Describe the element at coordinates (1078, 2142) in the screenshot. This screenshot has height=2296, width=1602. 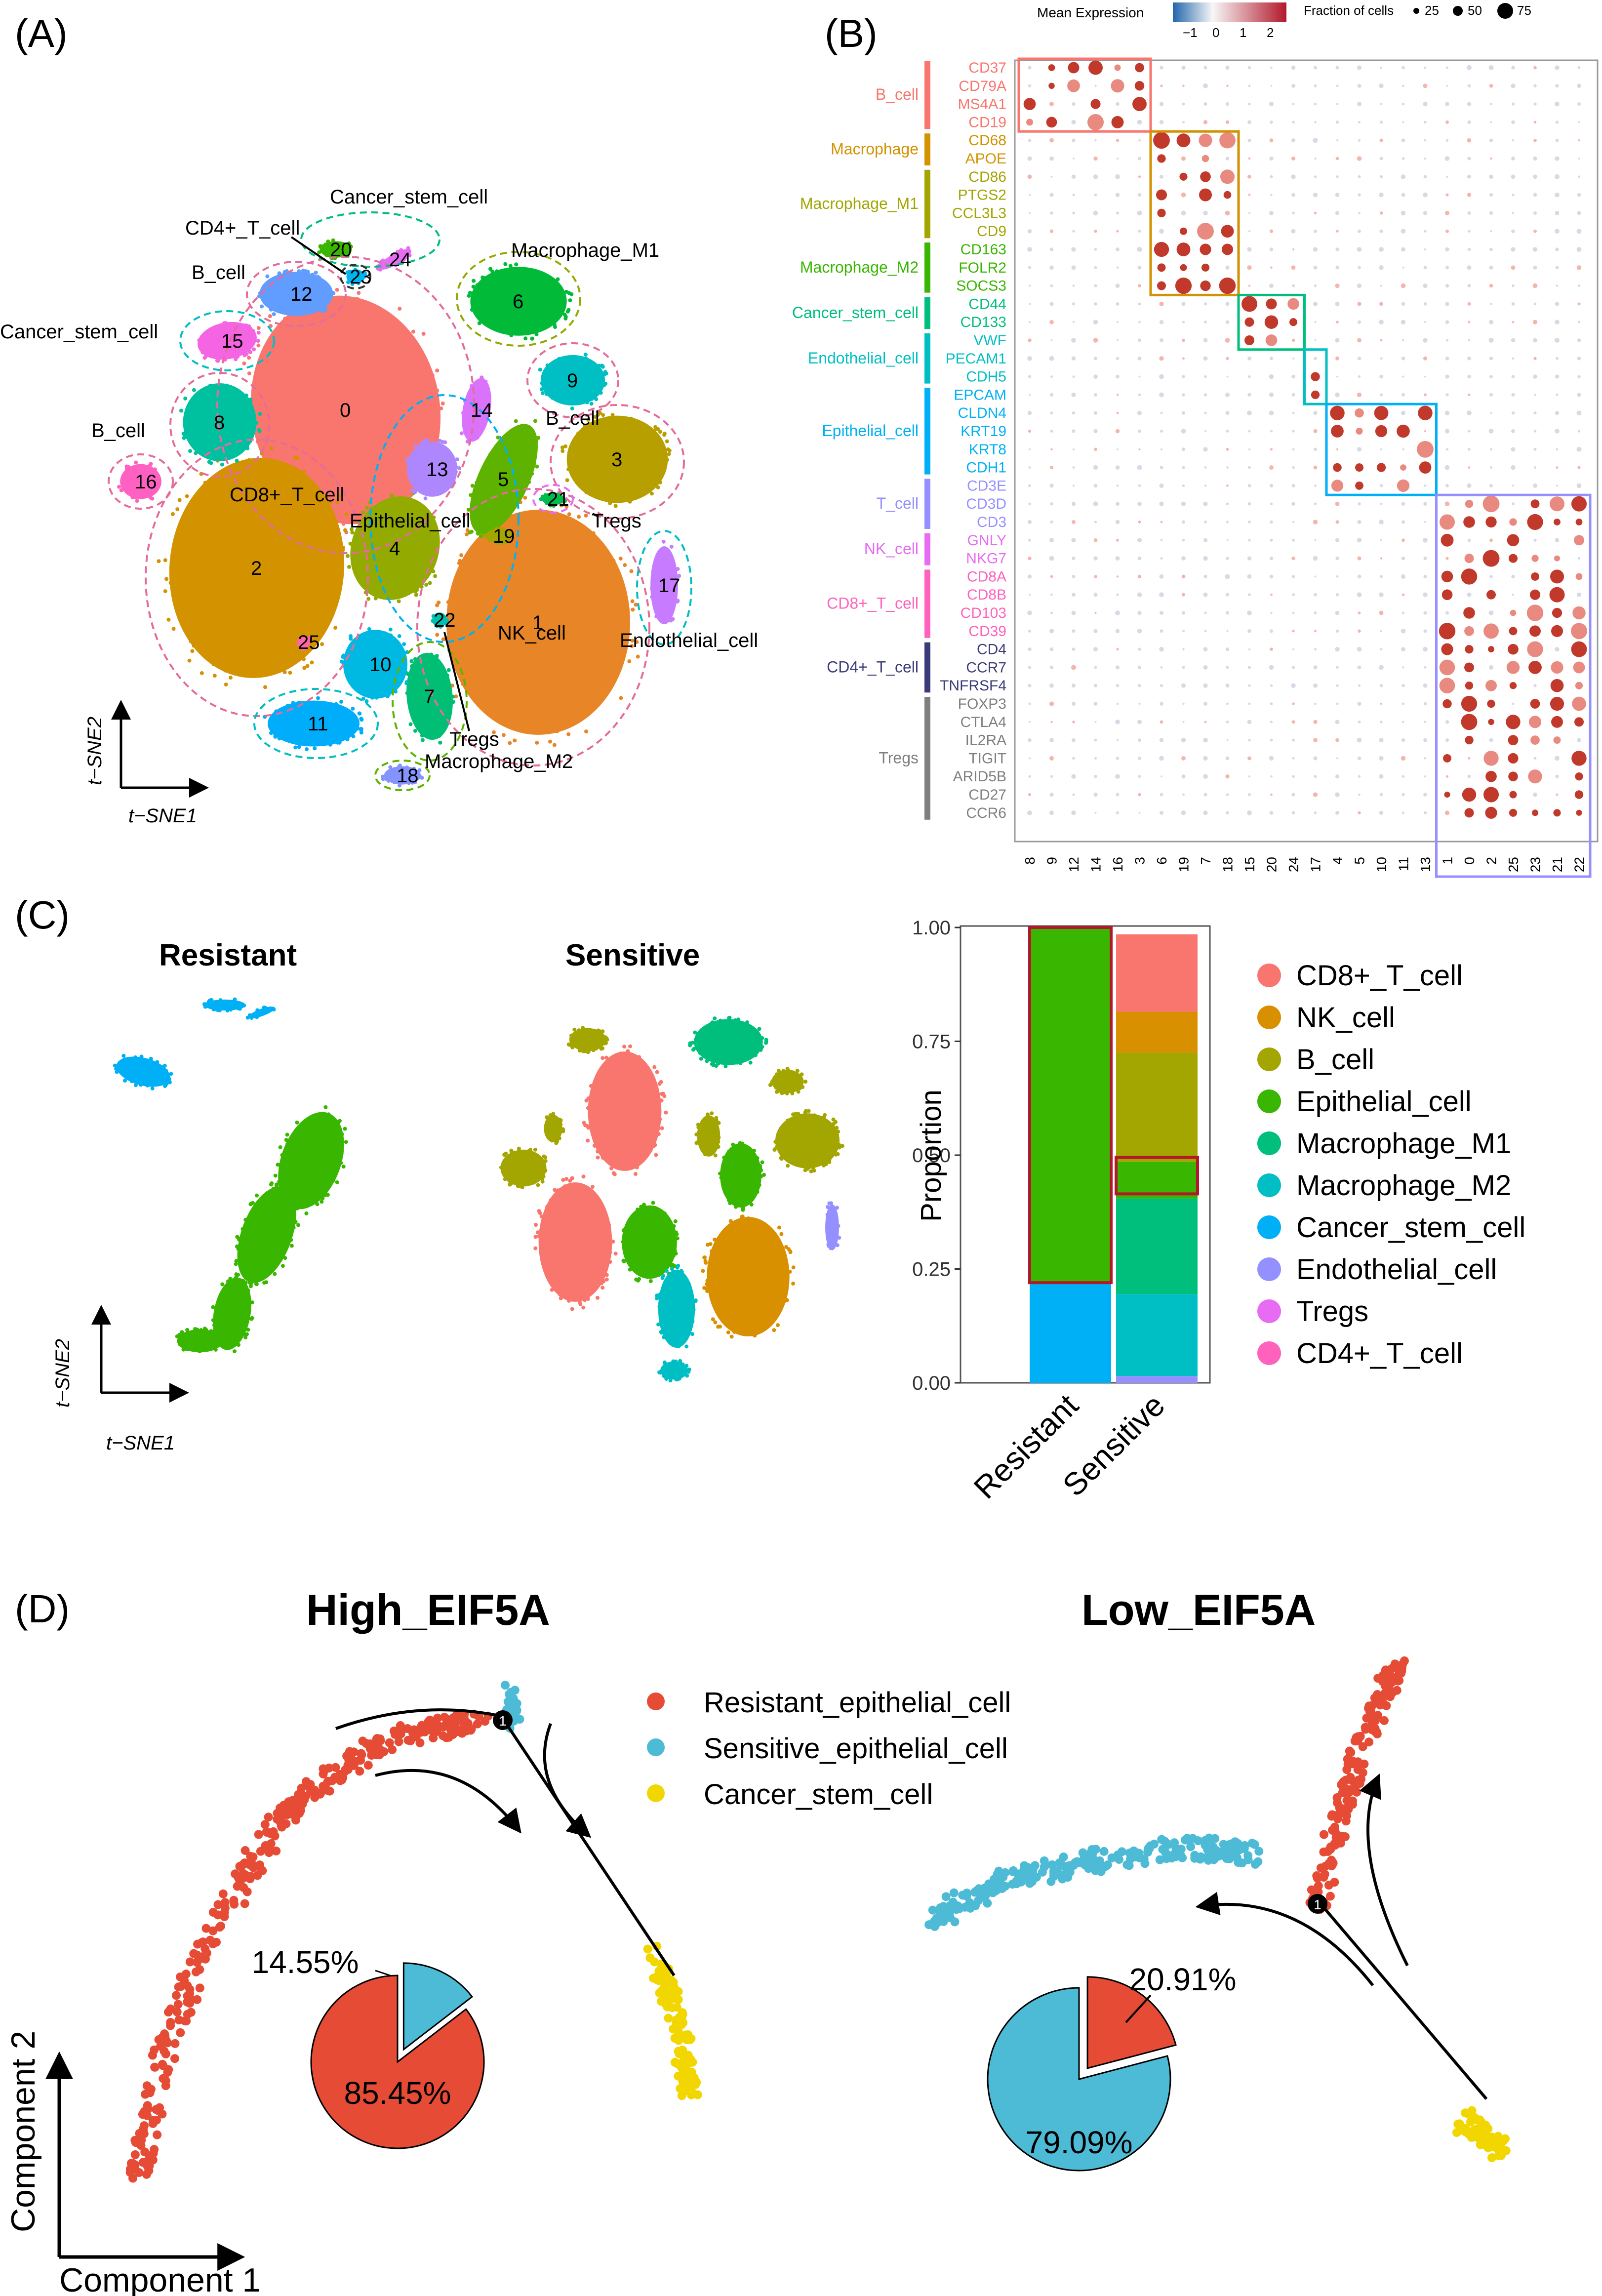
I see `pie-low-label-sensitive: 79.09%` at that location.